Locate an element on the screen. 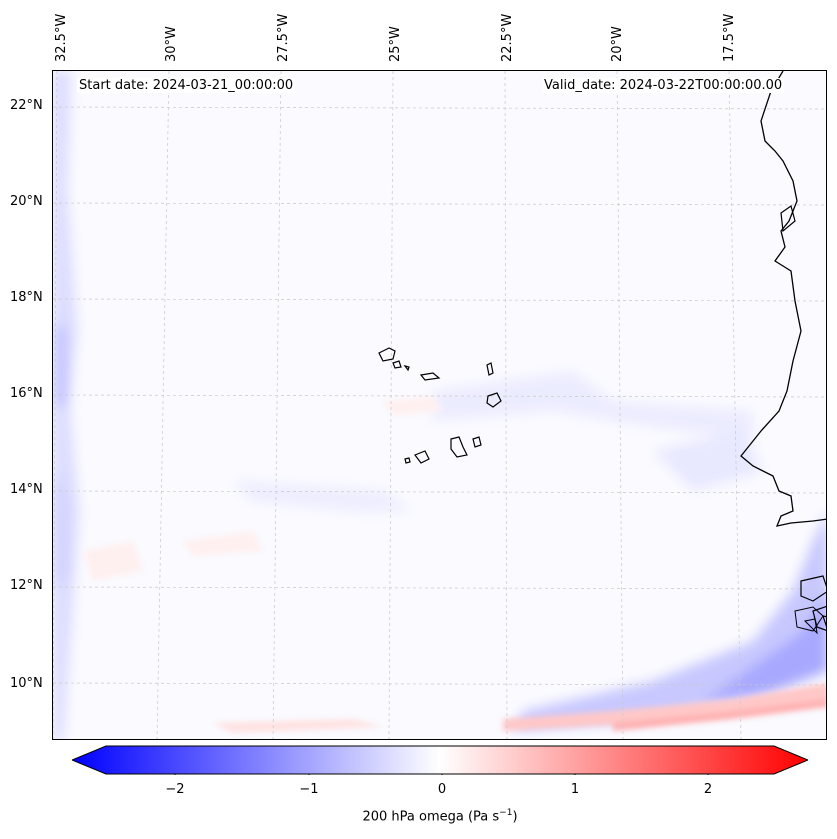 Image resolution: width=837 pixels, height=839 pixels. lat-label-14n: 14°N is located at coordinates (26, 489).